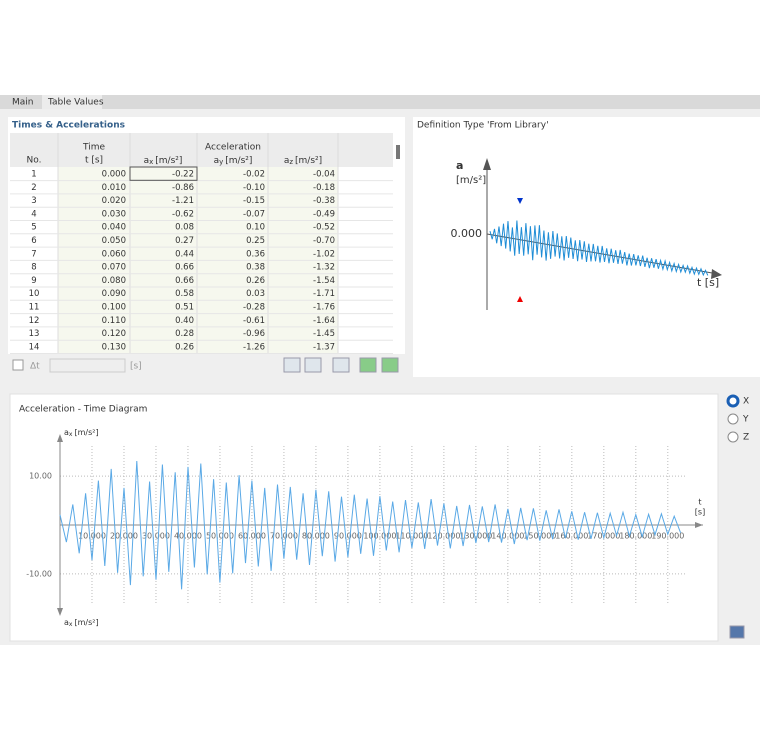 This screenshot has height=743, width=760. Describe the element at coordinates (68, 126) in the screenshot. I see `table-title: Times & Accelerations` at that location.